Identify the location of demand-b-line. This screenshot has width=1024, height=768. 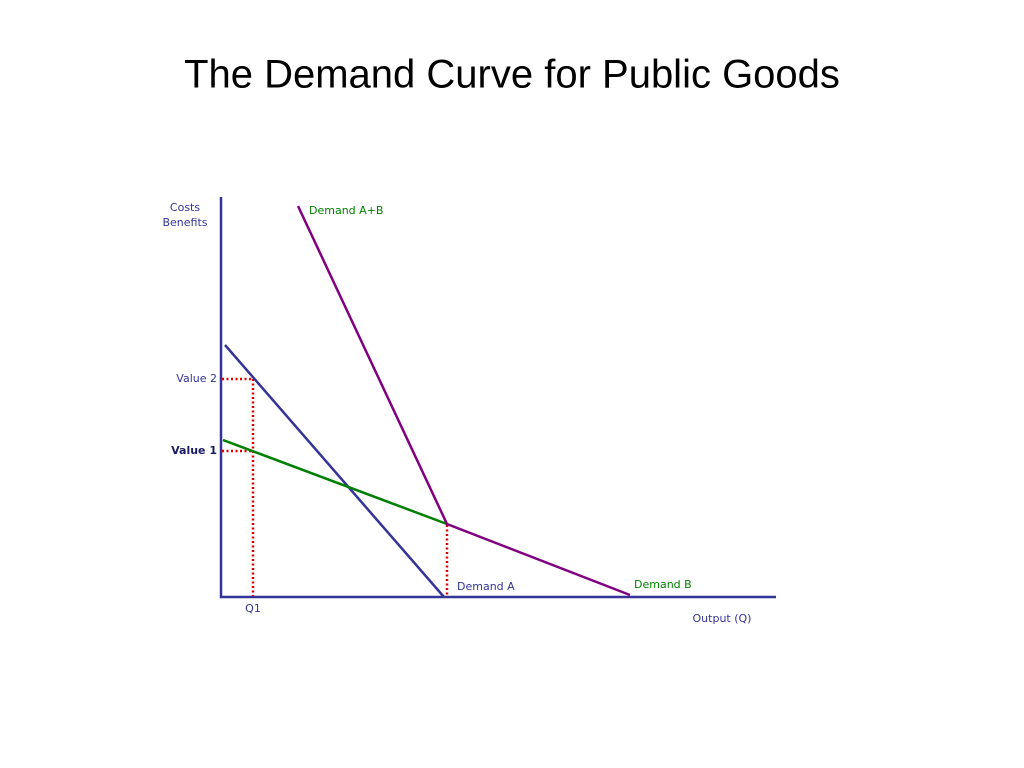
(335, 482).